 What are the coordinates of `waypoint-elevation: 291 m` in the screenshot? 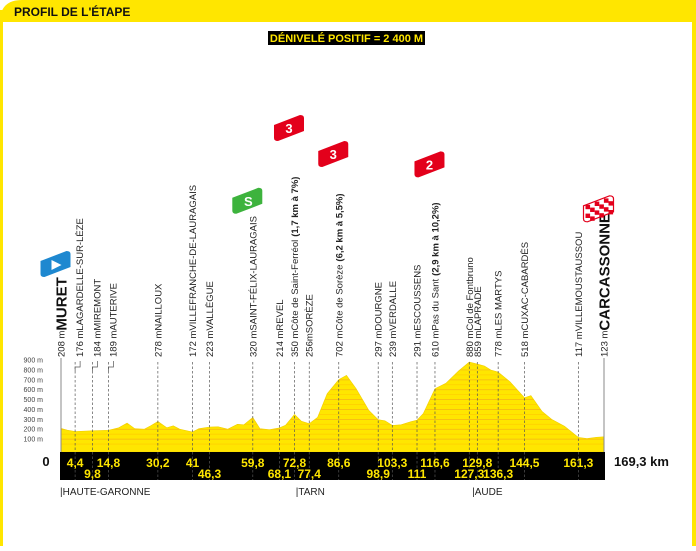 It's located at (418, 344).